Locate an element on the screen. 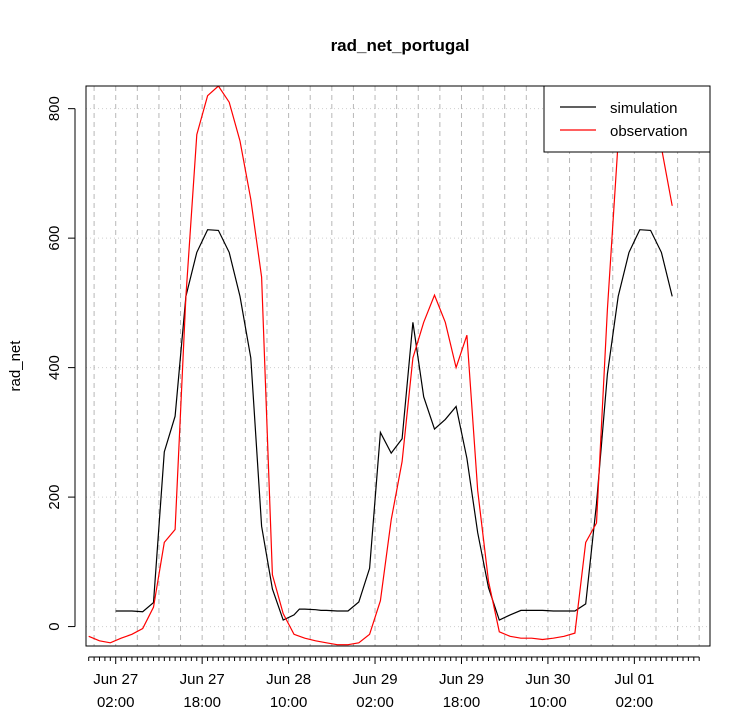 The height and width of the screenshot is (725, 754). y-tick-label: 400 is located at coordinates (54, 367).